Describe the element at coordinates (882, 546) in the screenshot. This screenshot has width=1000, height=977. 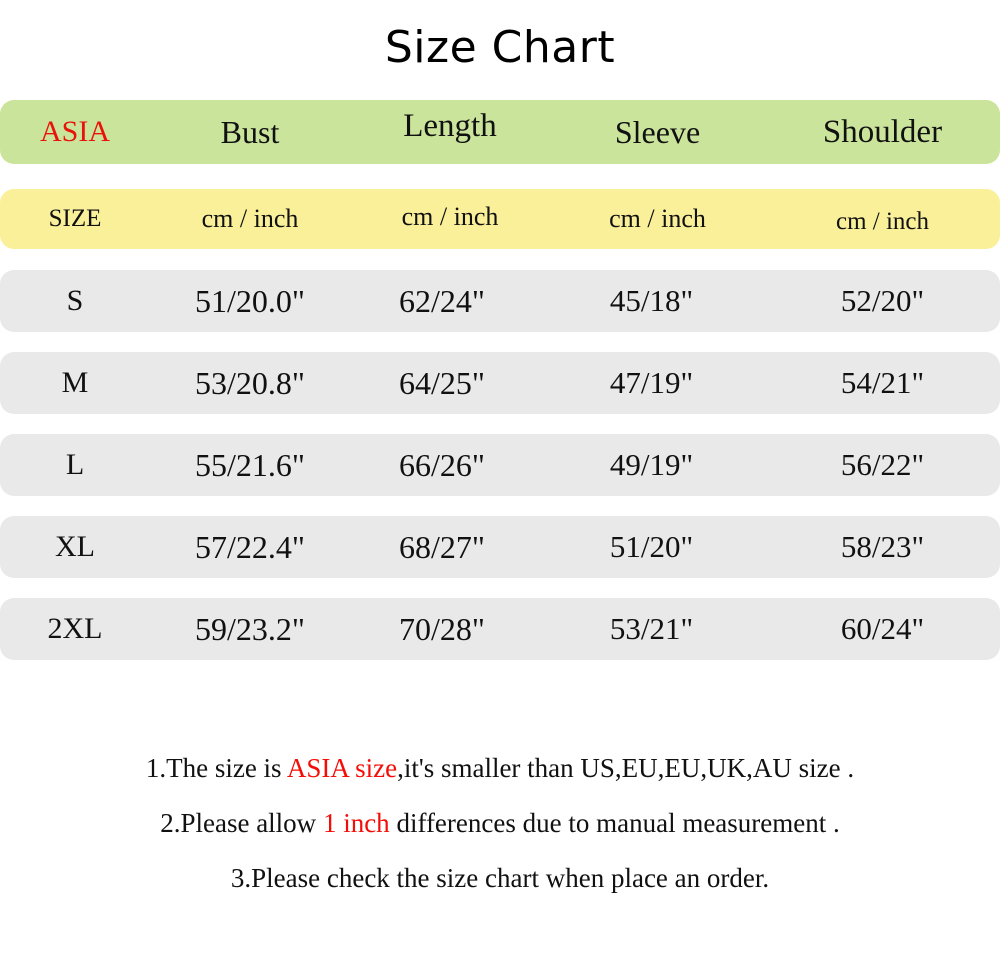
I see `cell-shoulder: 58/23"` at that location.